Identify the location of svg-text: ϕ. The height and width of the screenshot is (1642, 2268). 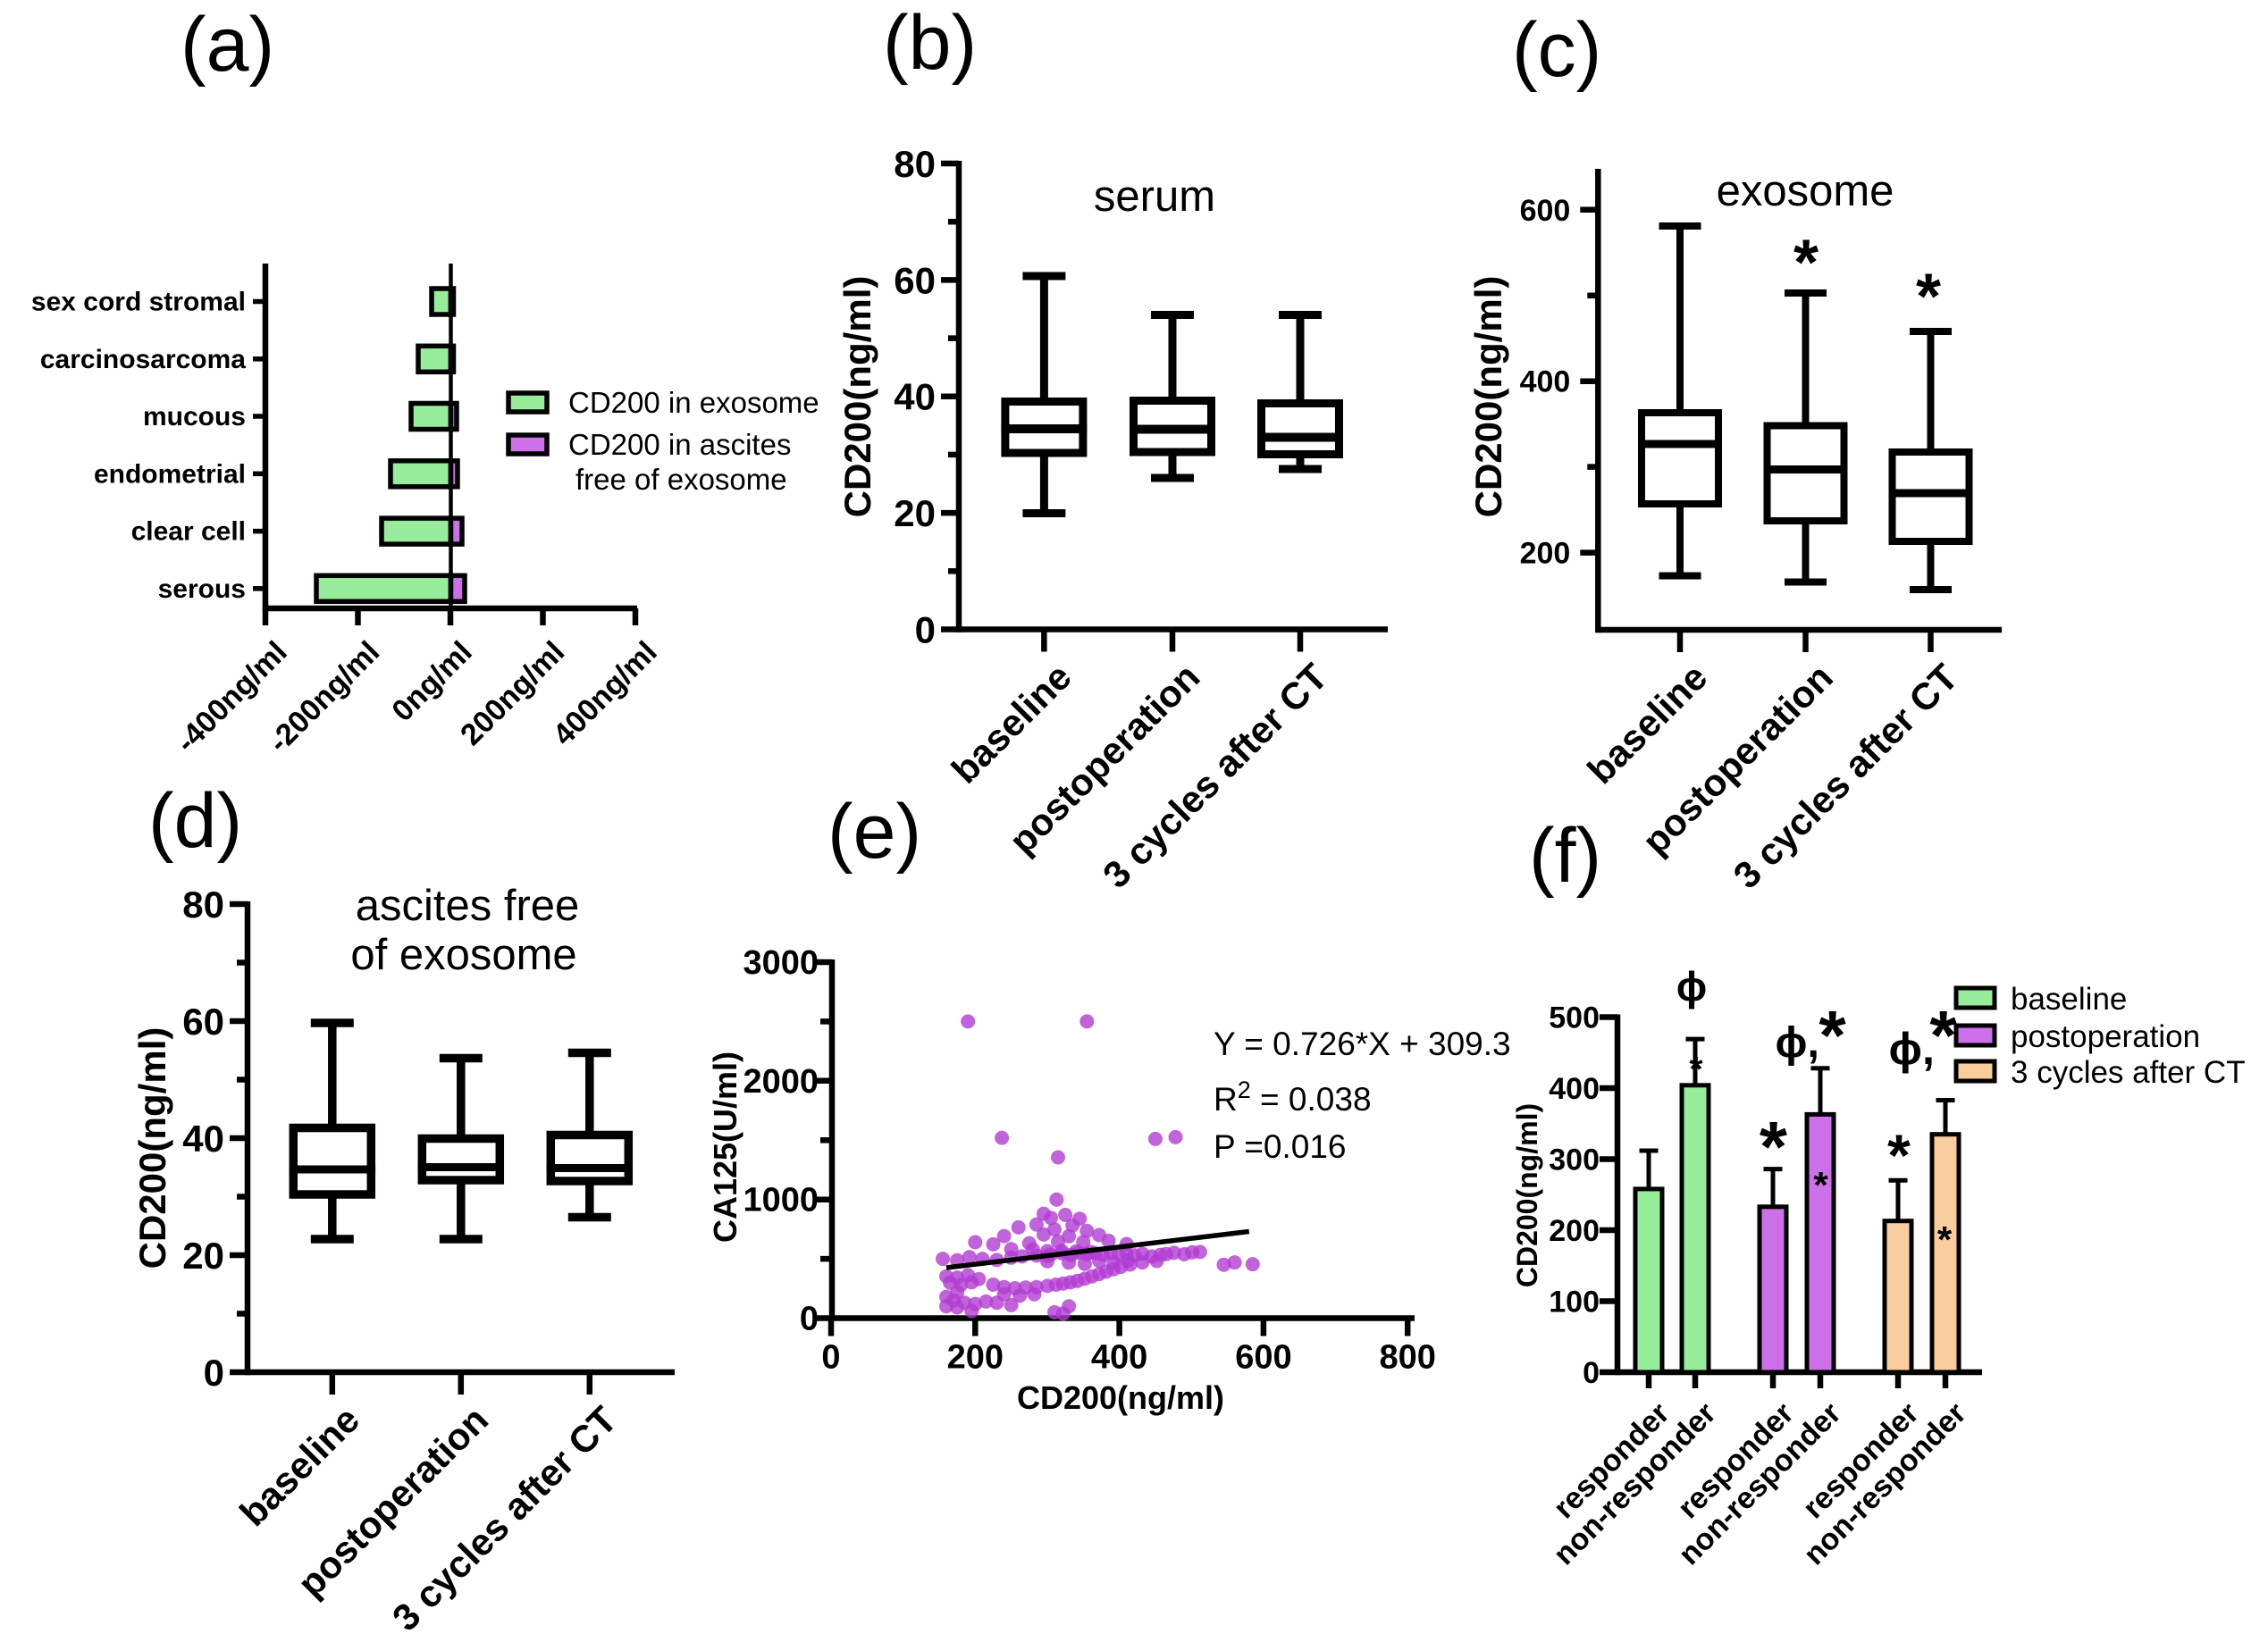
(1691, 986).